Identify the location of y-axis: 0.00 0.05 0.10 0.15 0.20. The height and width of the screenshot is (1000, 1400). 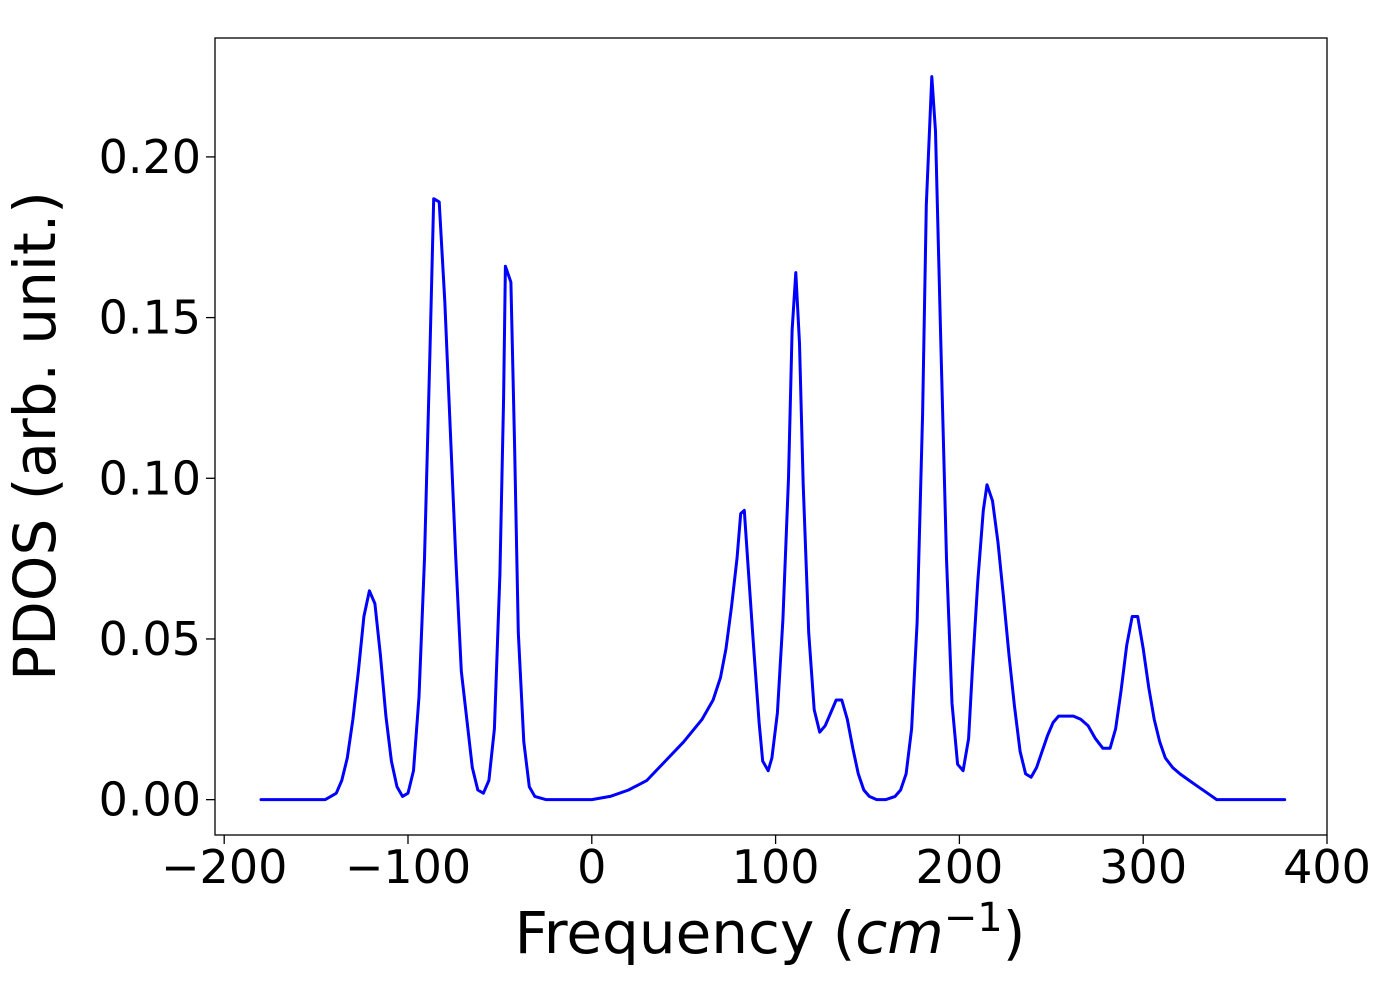
(157, 478).